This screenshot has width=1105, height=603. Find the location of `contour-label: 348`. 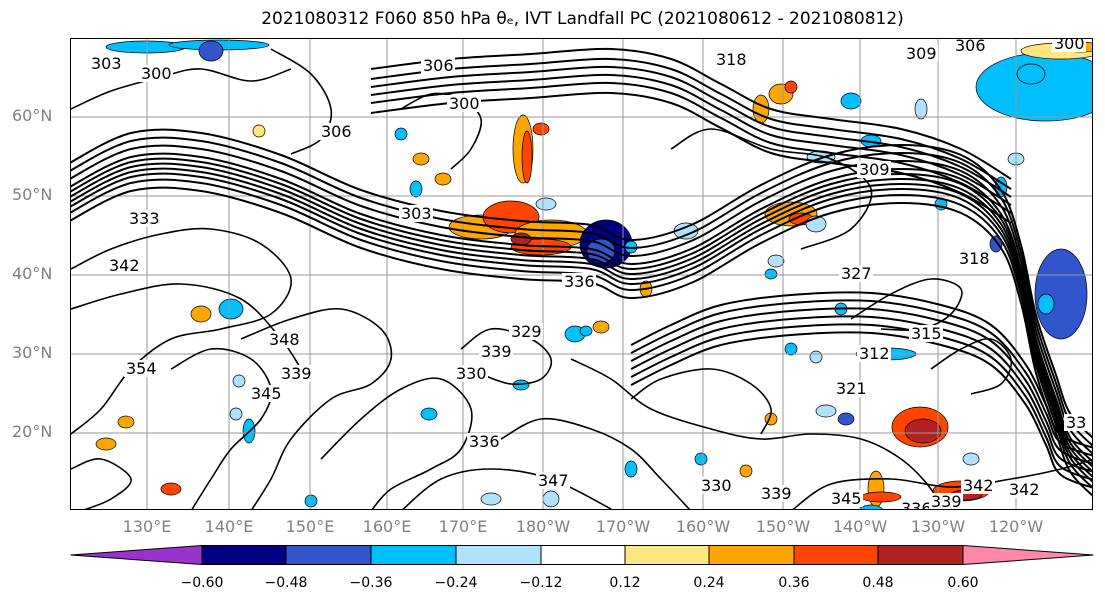

contour-label: 348 is located at coordinates (284, 339).